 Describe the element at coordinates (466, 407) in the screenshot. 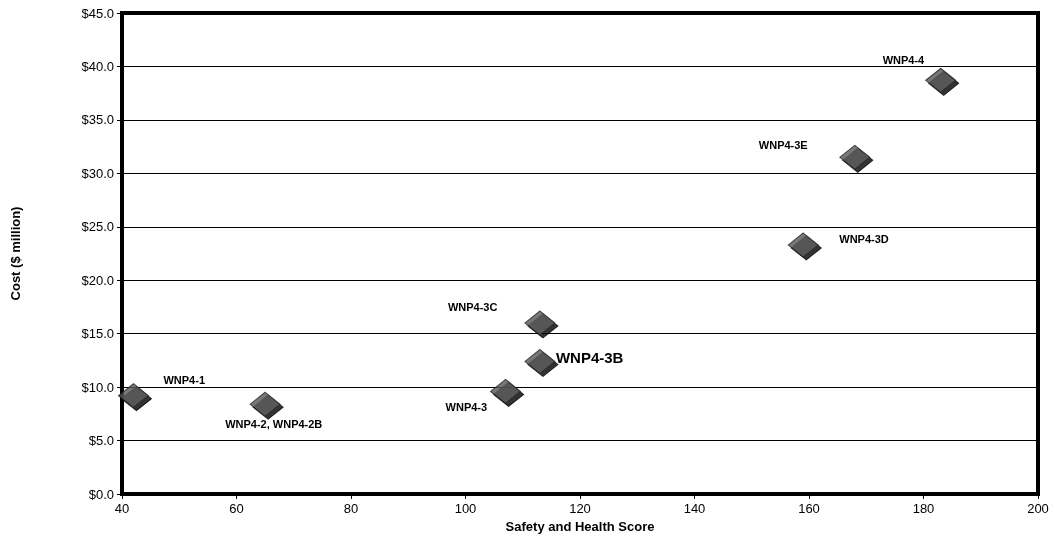

I see `annotation: WNP4-3` at that location.